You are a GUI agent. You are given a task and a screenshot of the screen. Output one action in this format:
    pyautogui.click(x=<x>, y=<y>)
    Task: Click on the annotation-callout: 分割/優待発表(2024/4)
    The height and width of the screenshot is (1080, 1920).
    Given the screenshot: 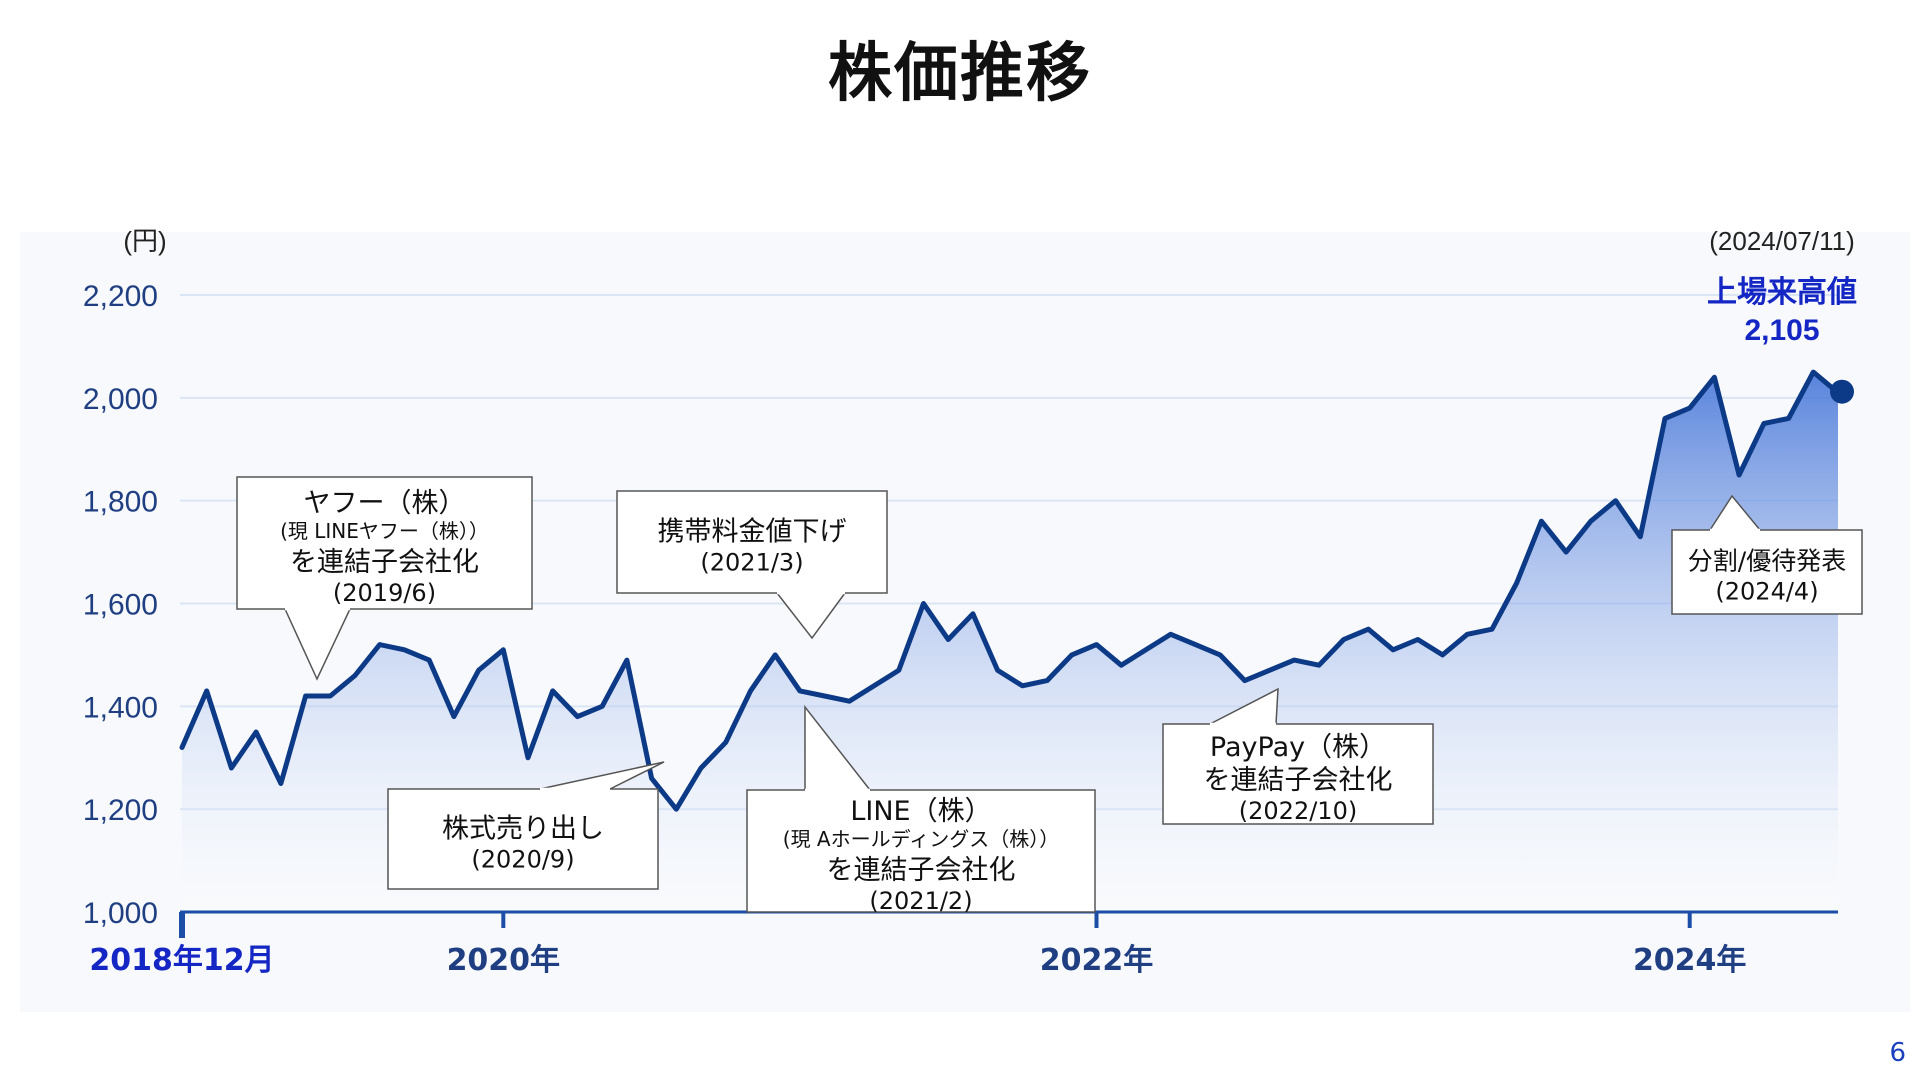 What is the action you would take?
    pyautogui.click(x=1767, y=554)
    